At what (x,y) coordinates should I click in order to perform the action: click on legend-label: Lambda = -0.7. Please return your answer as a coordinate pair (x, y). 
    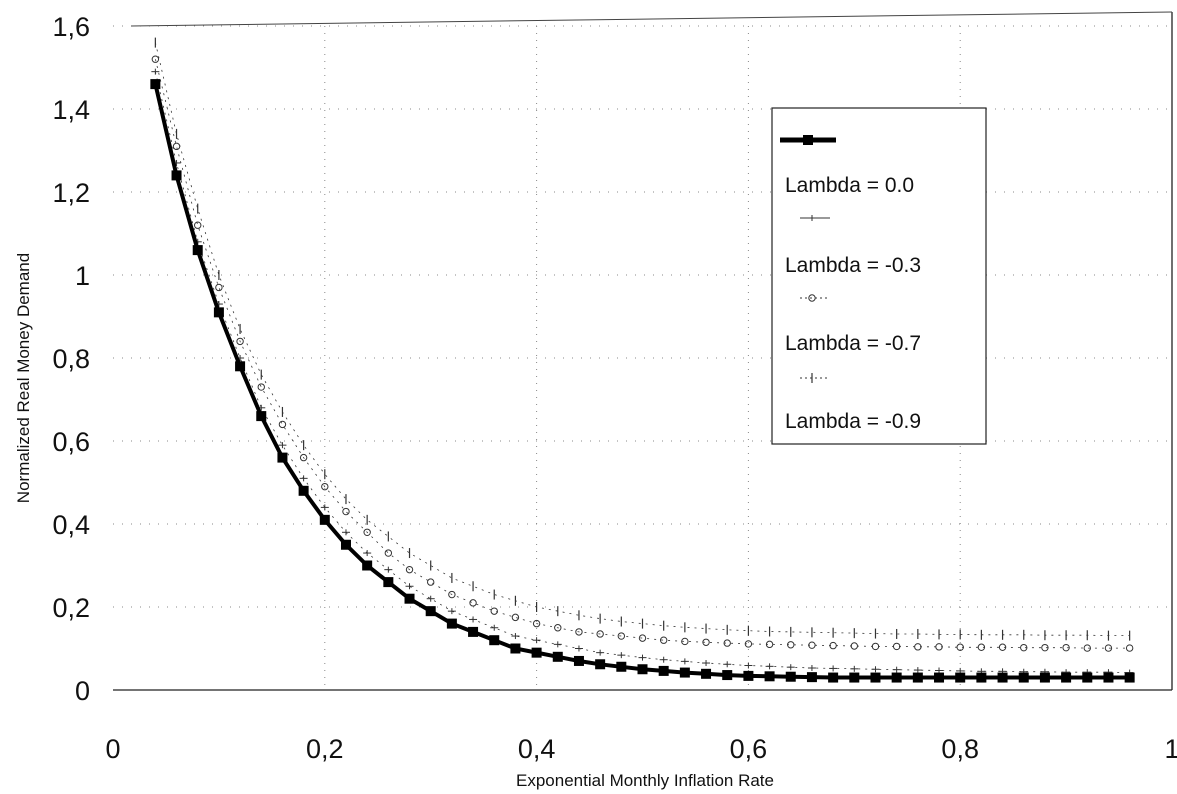
    Looking at the image, I should click on (853, 343).